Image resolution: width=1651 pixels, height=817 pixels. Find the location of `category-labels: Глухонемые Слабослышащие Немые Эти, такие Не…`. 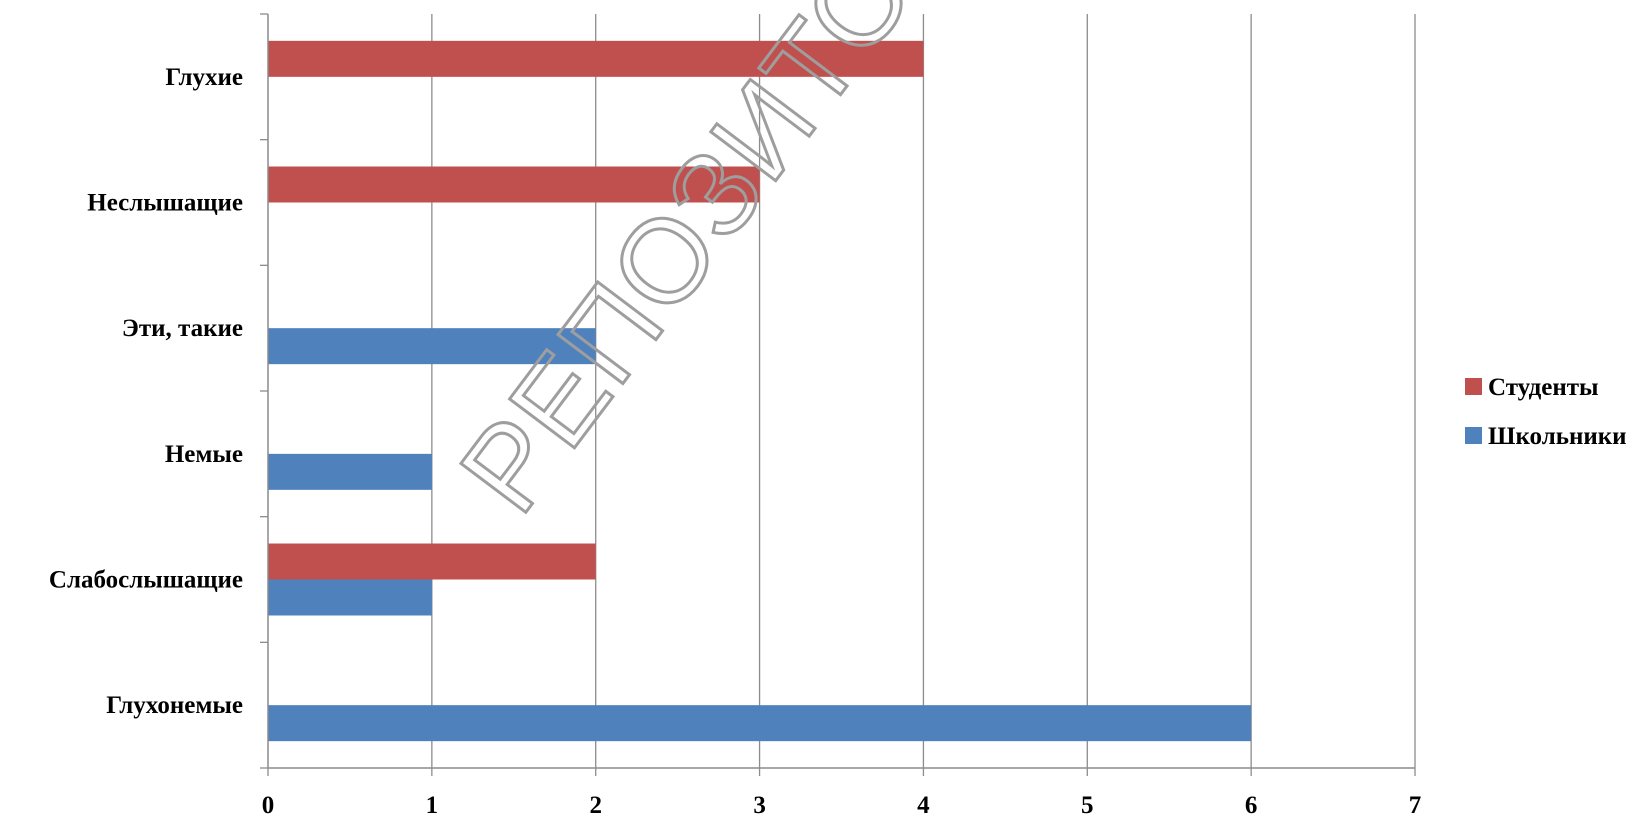

category-labels: Глухонемые Слабослышащие Немые Эти, такие Не… is located at coordinates (146, 391).